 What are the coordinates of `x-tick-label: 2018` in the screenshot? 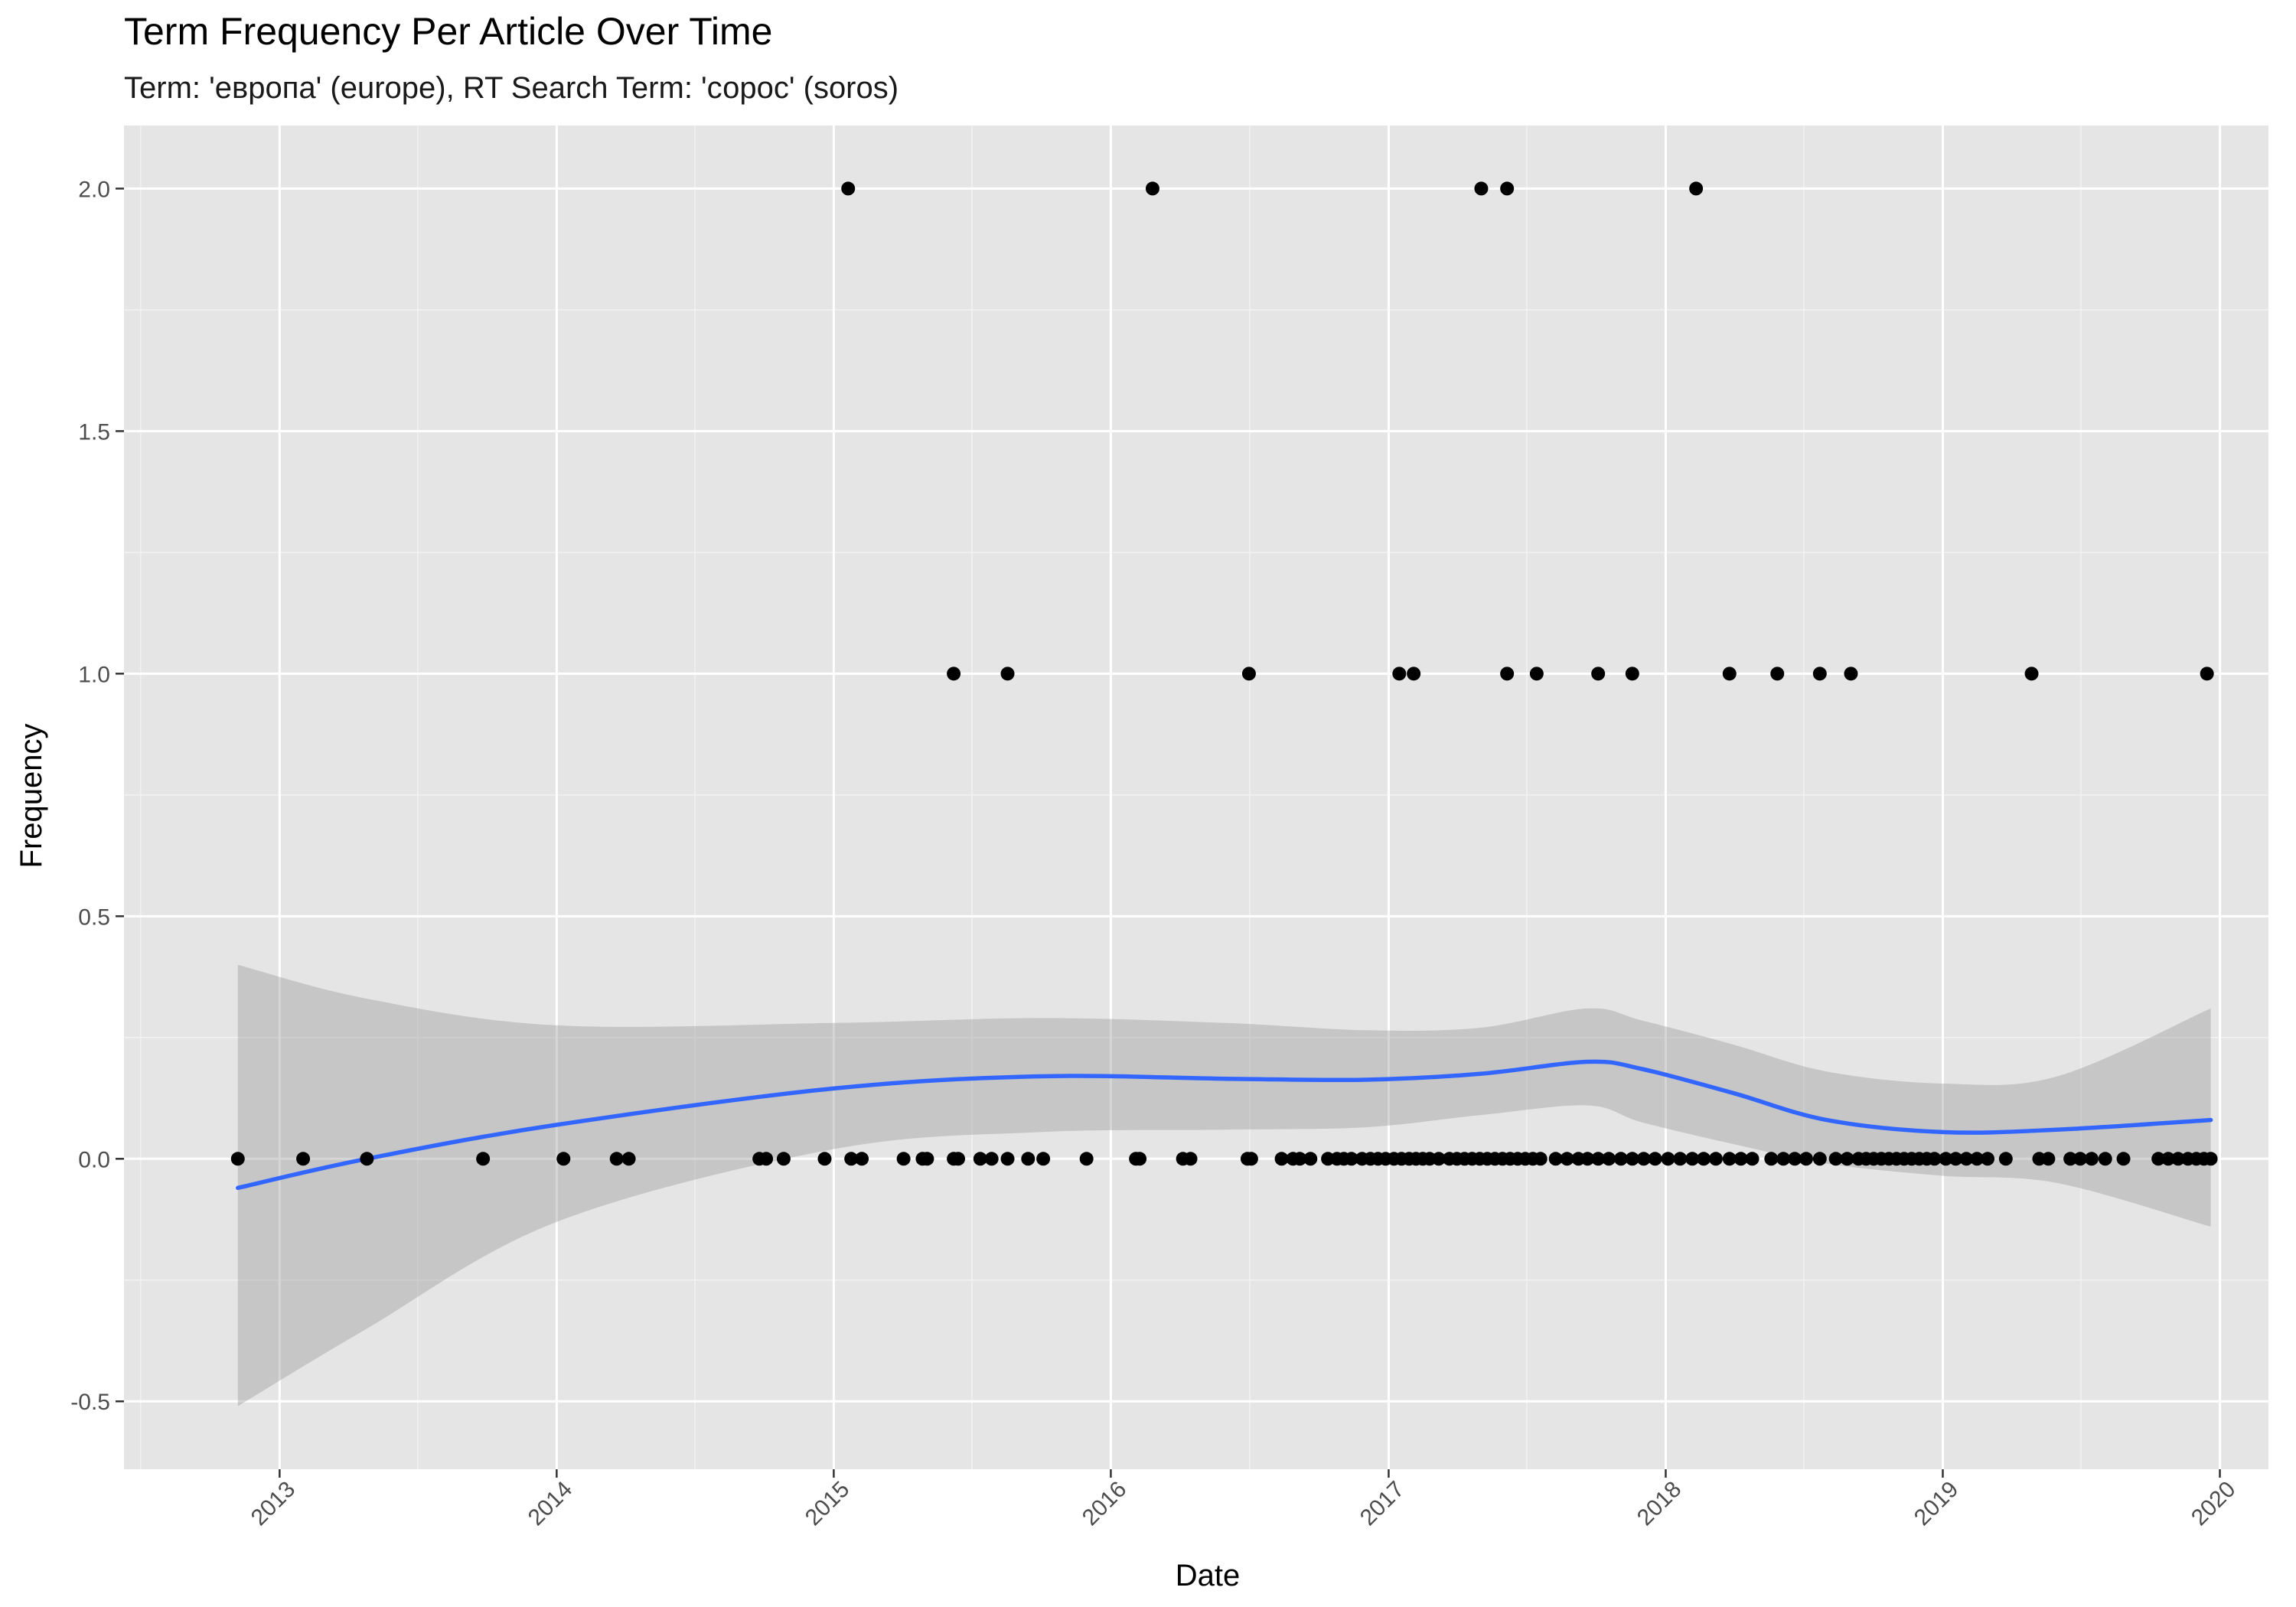 It's located at (1659, 1504).